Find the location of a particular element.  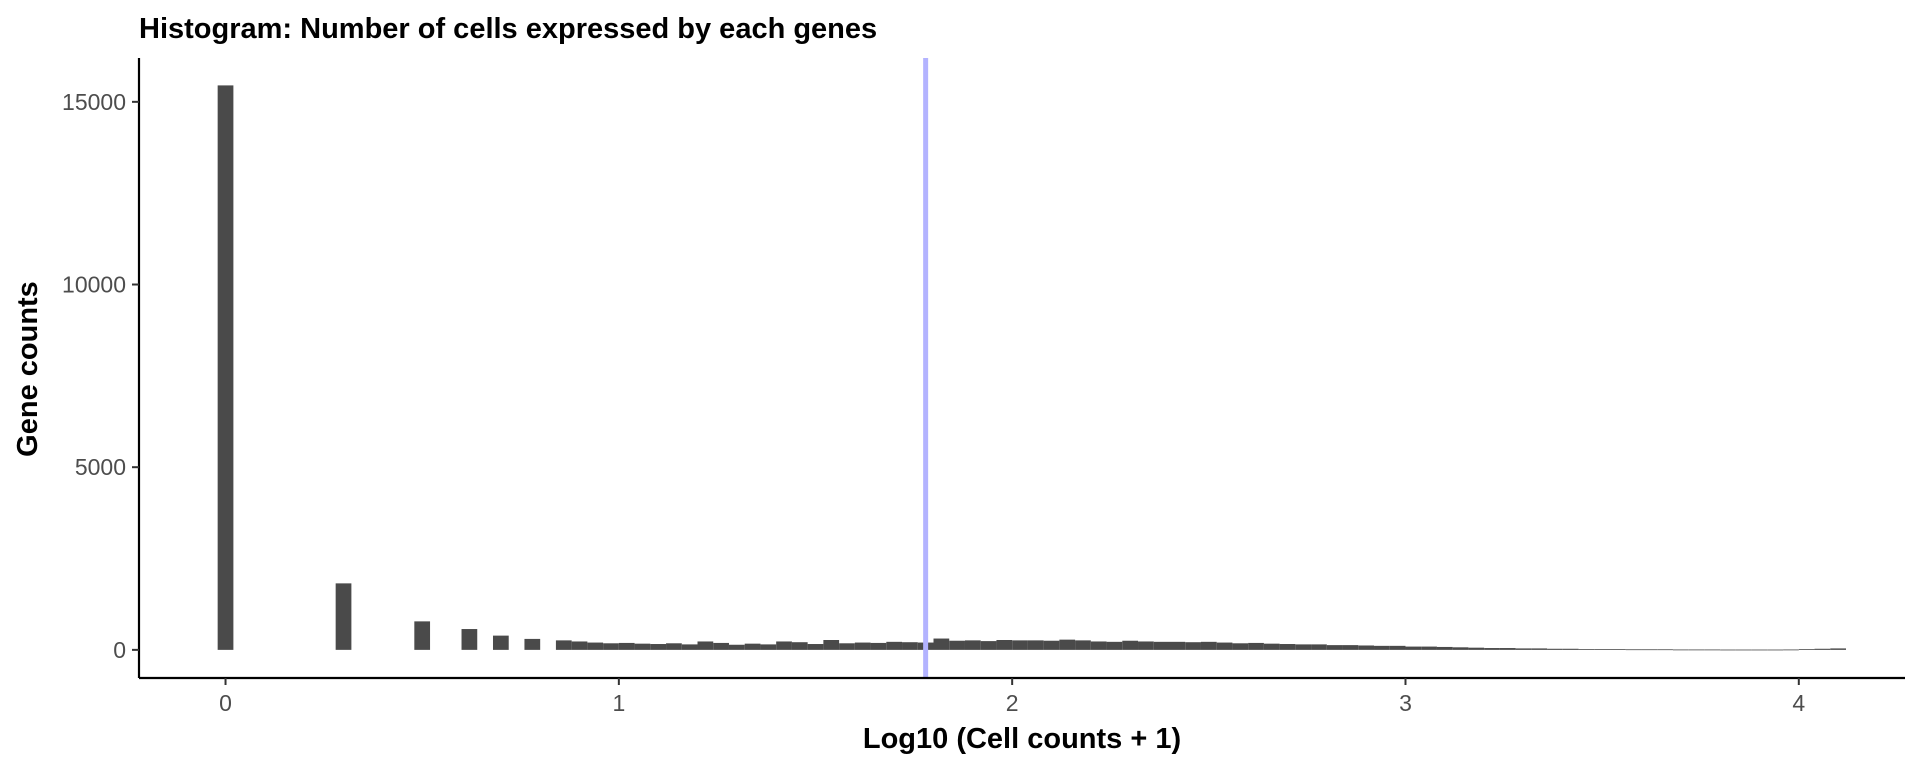

y-tick-label: 10000 is located at coordinates (94, 285).